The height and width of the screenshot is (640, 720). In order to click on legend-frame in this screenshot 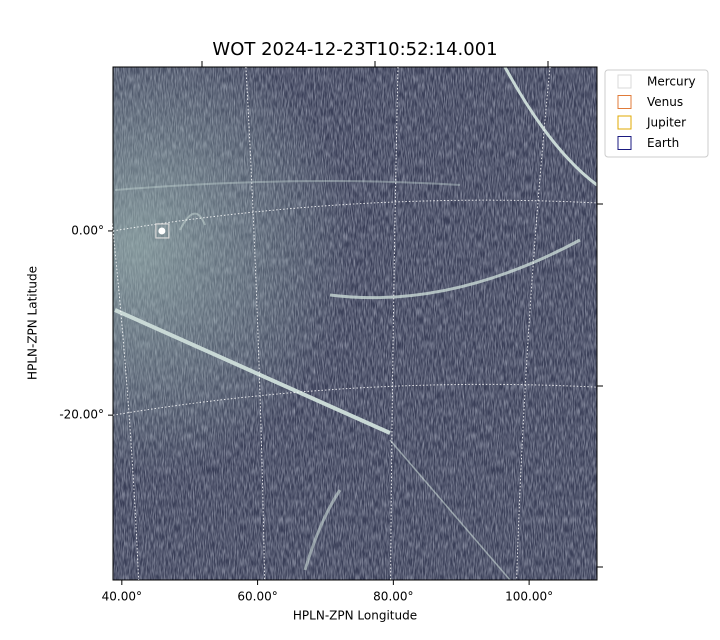, I will do `click(656, 113)`.